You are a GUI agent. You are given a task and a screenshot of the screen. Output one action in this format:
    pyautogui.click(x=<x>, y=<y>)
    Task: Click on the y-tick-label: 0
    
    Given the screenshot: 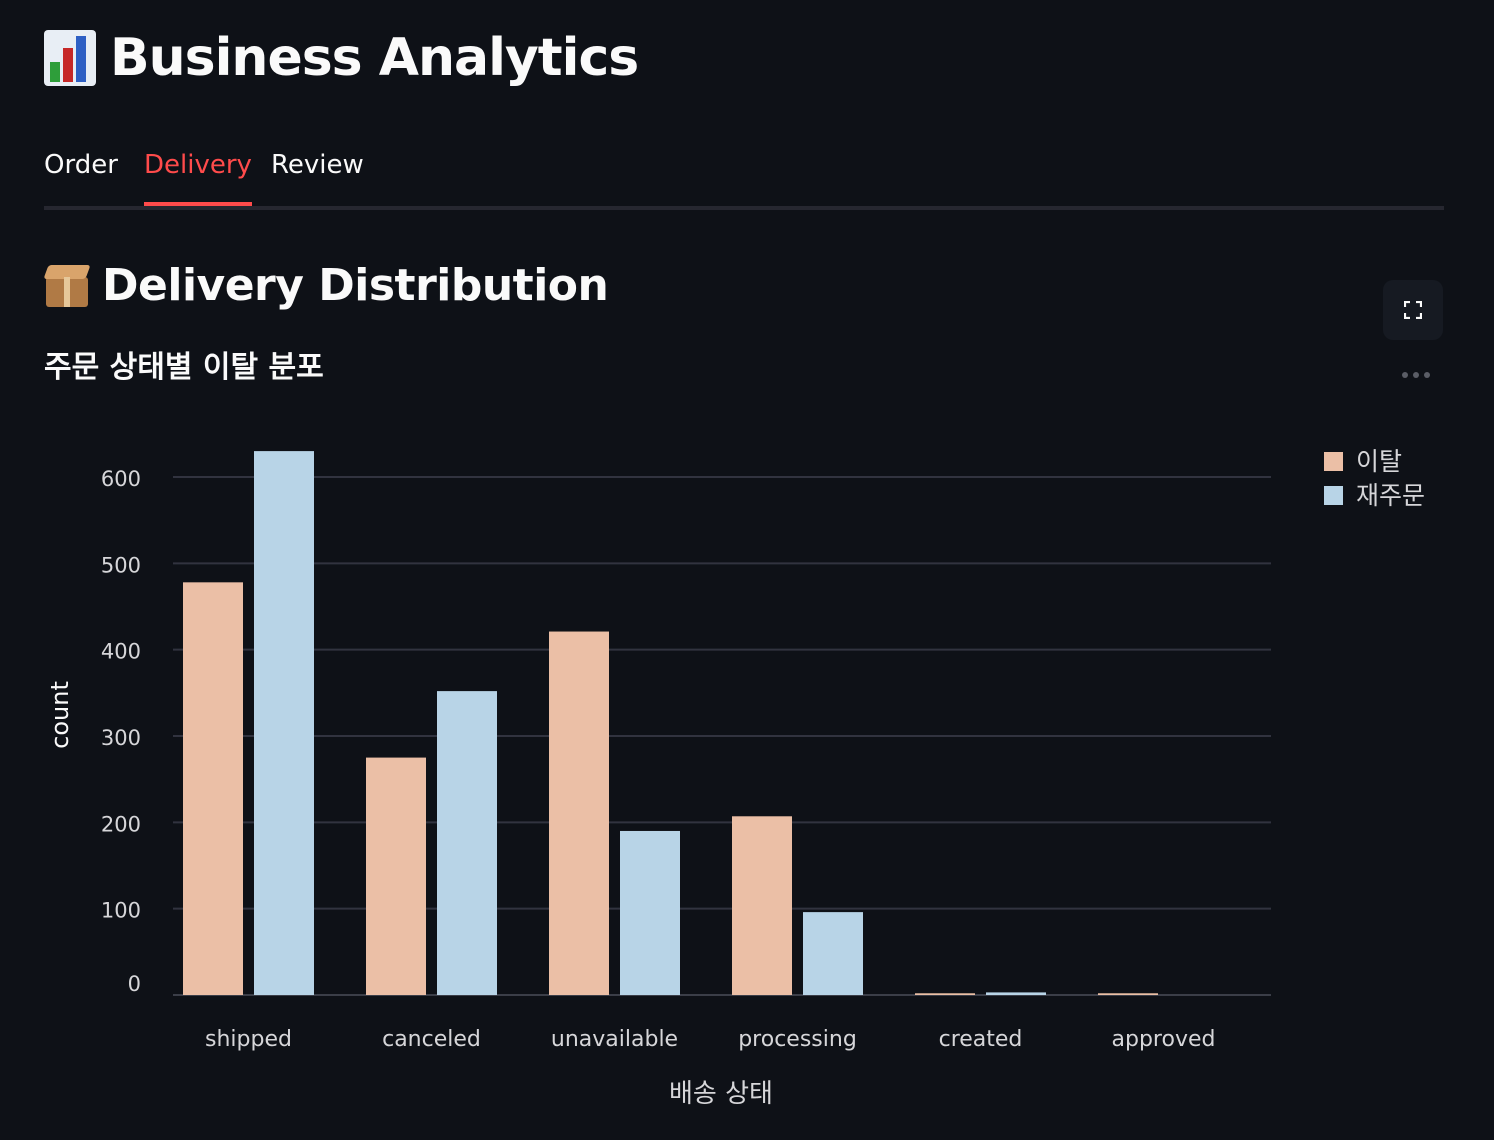 What is the action you would take?
    pyautogui.click(x=134, y=984)
    